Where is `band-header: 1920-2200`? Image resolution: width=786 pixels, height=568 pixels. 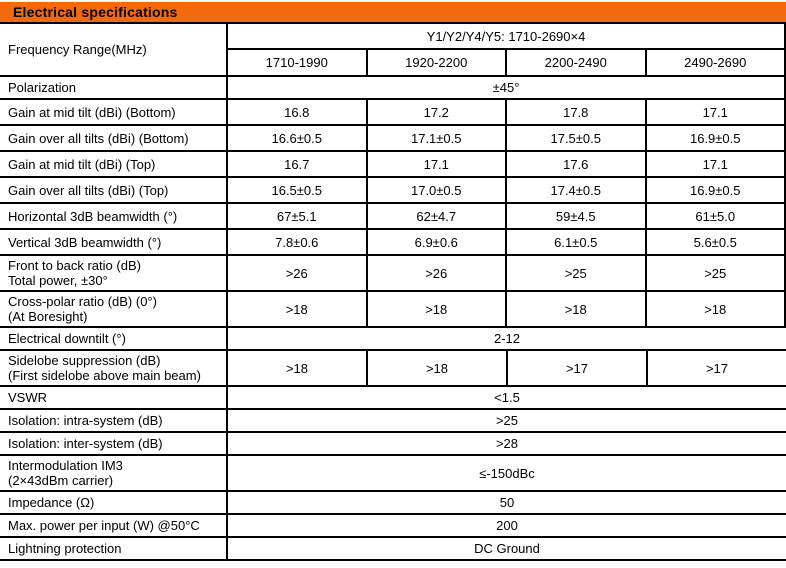 band-header: 1920-2200 is located at coordinates (437, 62).